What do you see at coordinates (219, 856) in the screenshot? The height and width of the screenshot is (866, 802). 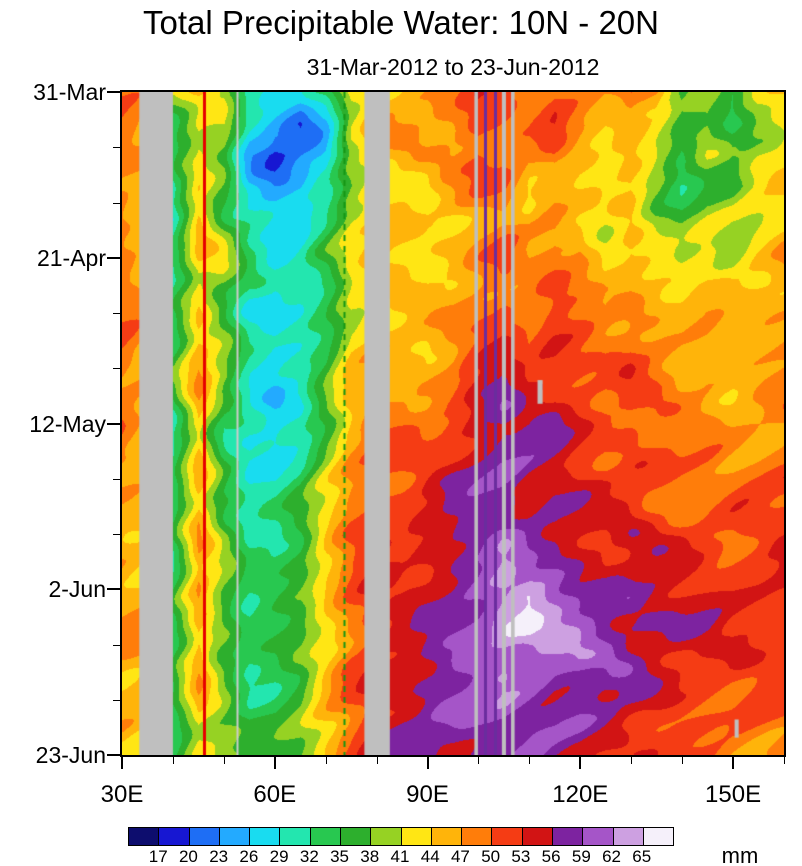 I see `colorbar-tick-label: 23` at bounding box center [219, 856].